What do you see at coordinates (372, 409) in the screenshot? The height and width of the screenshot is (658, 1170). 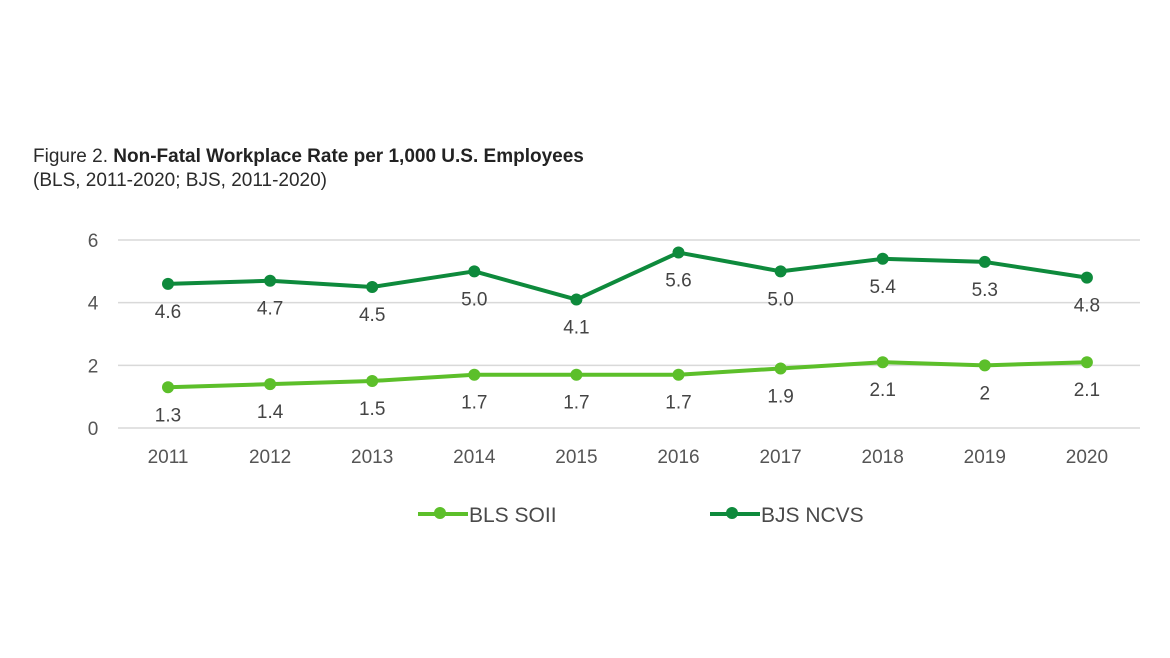 I see `data-label: 1.5` at bounding box center [372, 409].